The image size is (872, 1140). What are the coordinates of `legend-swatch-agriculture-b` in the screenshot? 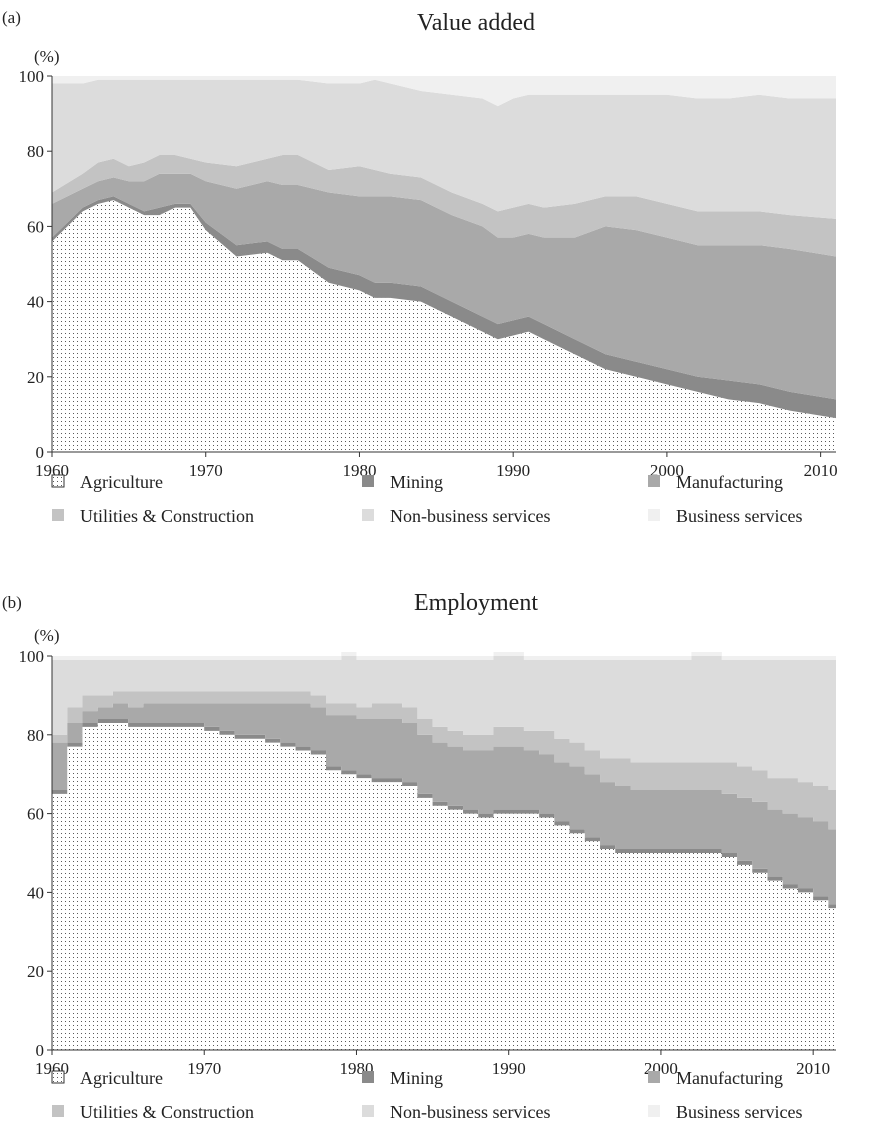 It's located at (58, 1077).